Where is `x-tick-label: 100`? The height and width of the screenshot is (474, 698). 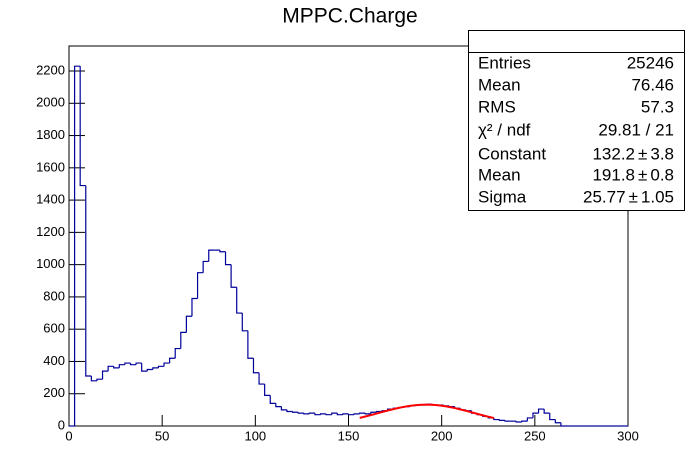
x-tick-label: 100 is located at coordinates (255, 435).